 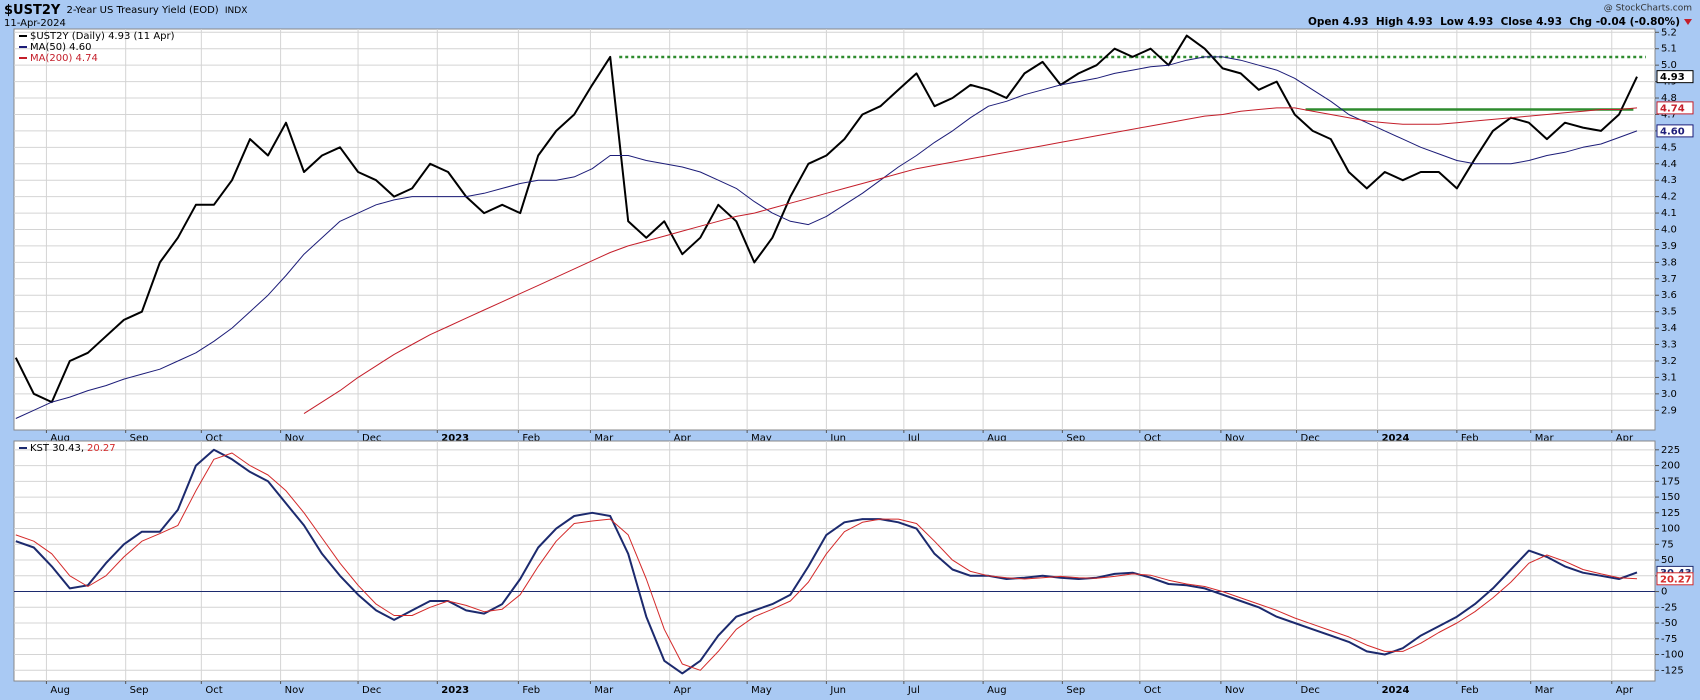 What do you see at coordinates (1669, 262) in the screenshot?
I see `y-tick-label: 3.8` at bounding box center [1669, 262].